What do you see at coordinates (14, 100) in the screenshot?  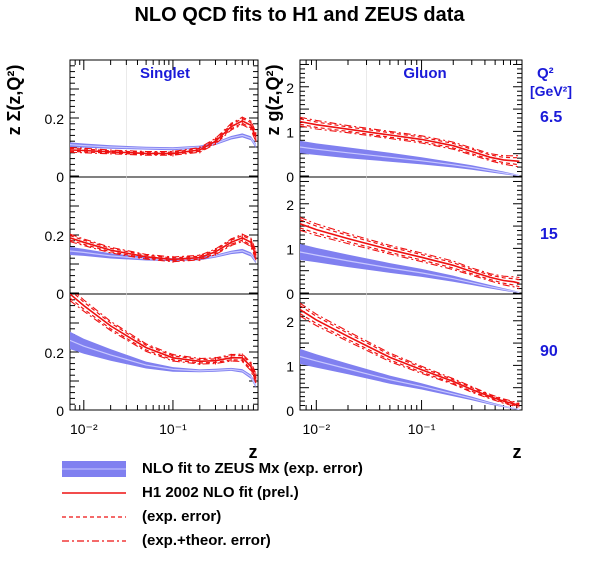 I see `y-axis-label-singlet: z Σ(z,Q²)` at bounding box center [14, 100].